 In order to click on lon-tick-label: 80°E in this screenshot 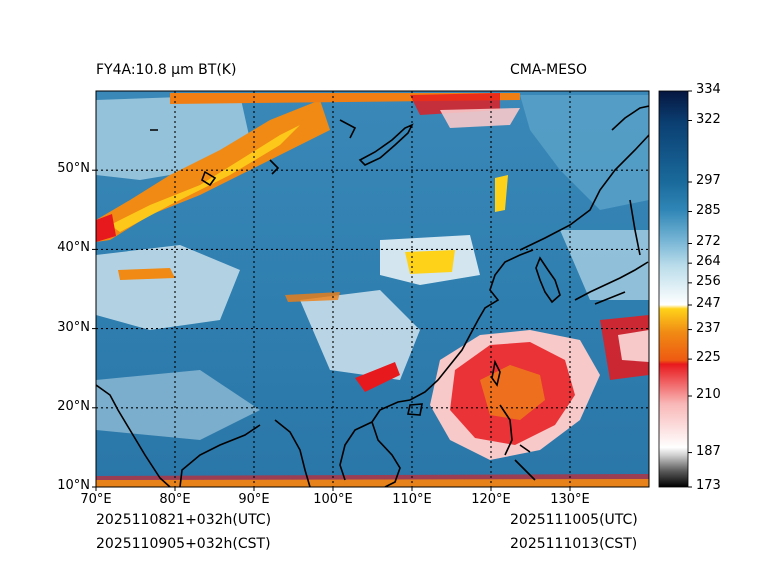, I will do `click(175, 499)`.